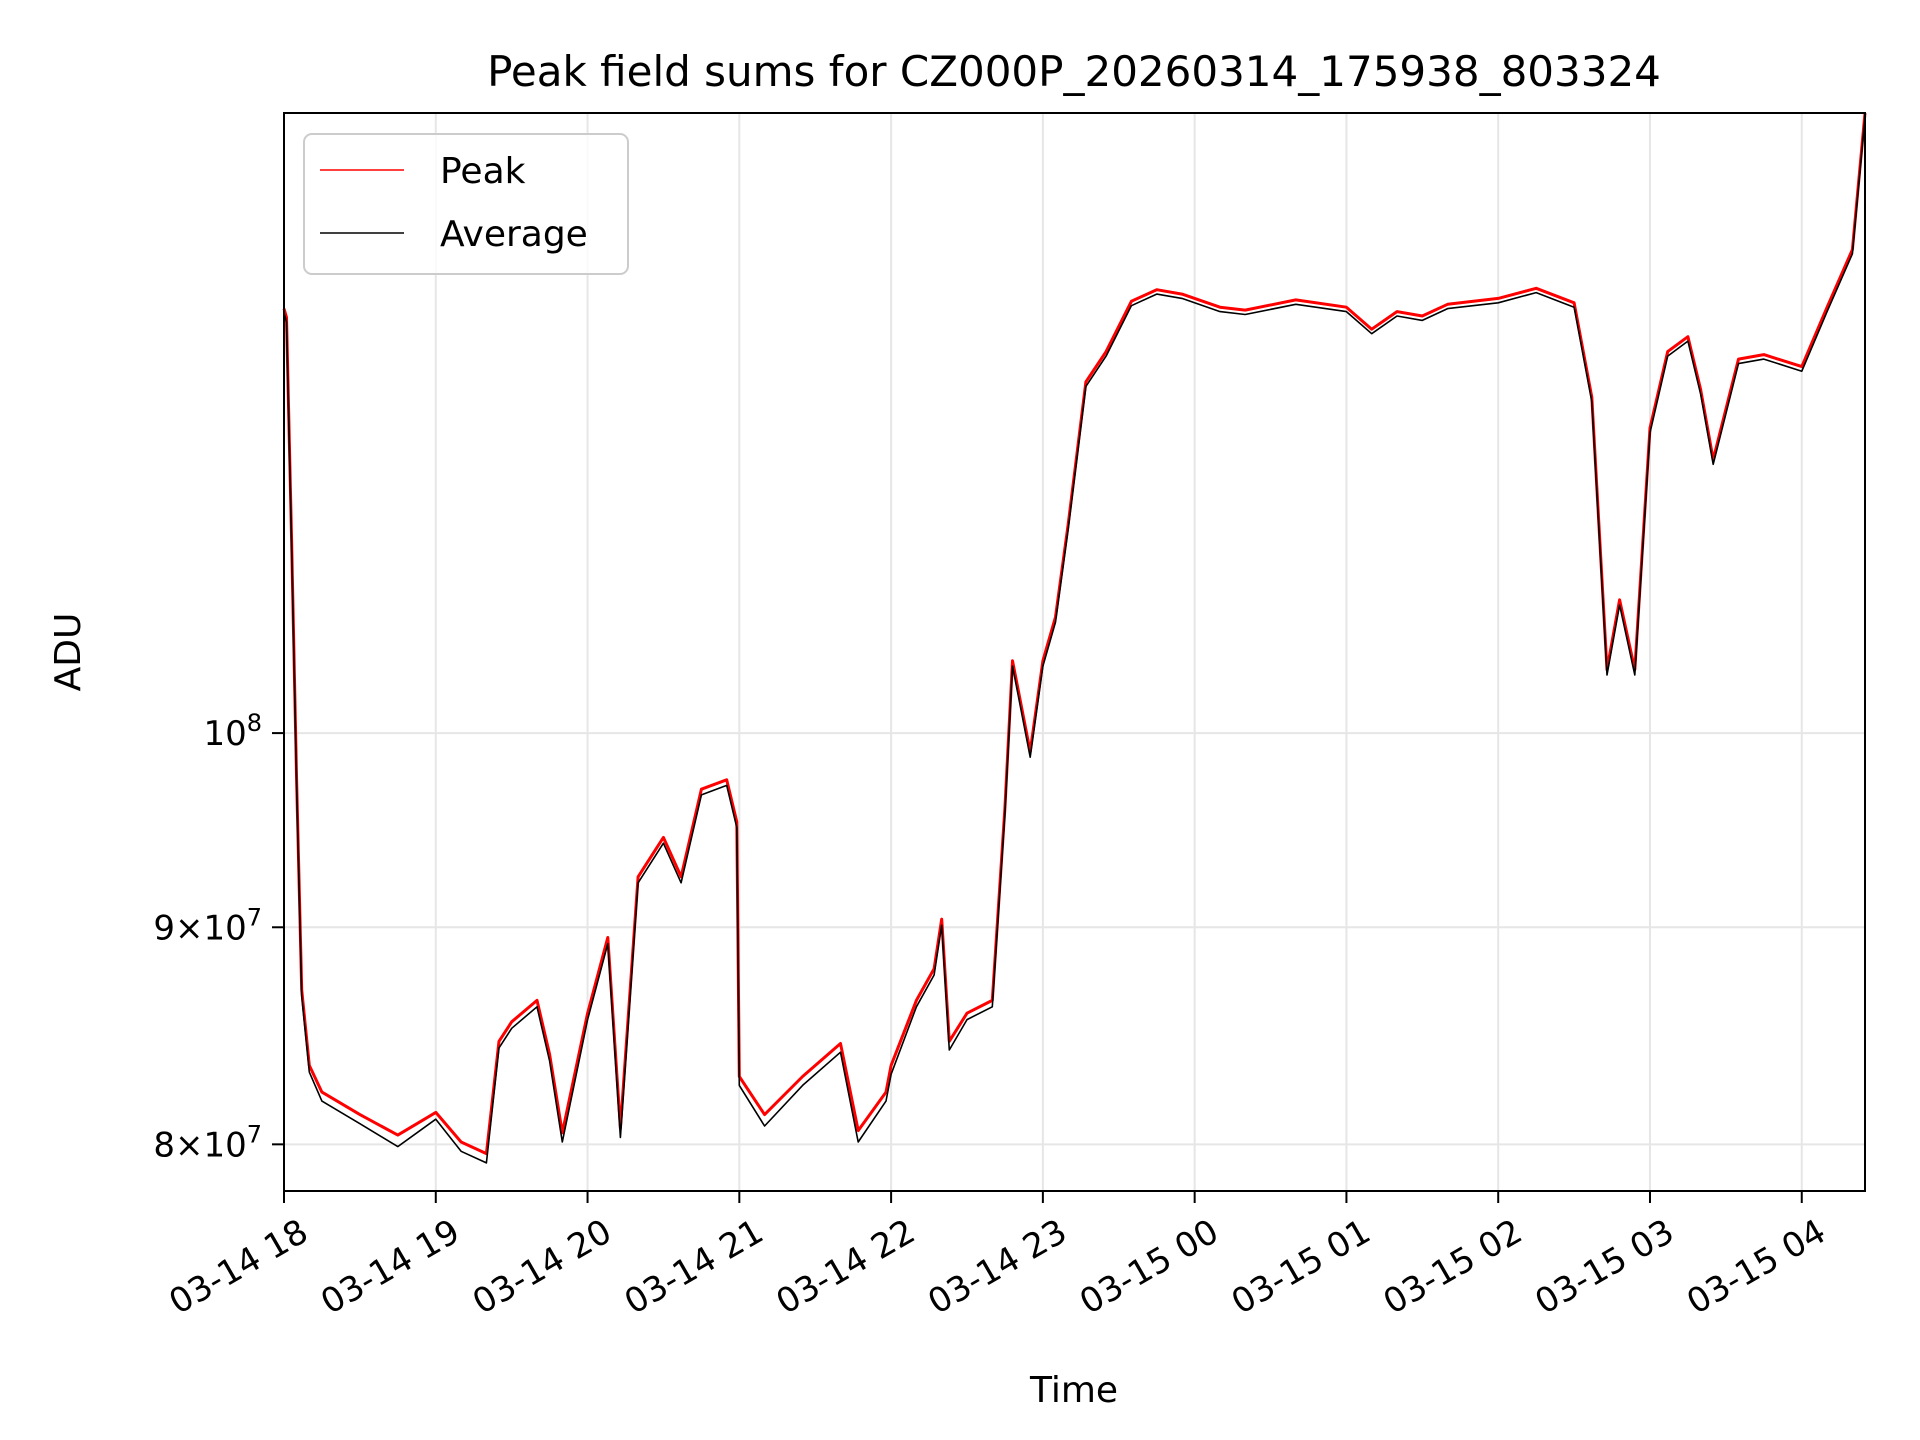 This screenshot has width=1920, height=1440. I want to click on y-tick-label: 8×107, so click(207, 1142).